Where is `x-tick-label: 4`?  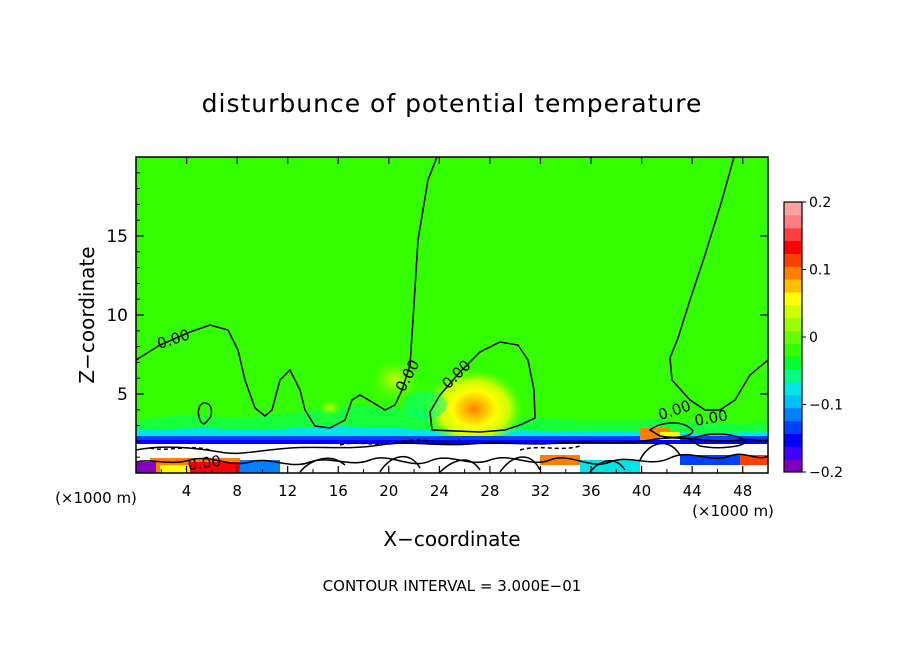
x-tick-label: 4 is located at coordinates (187, 491).